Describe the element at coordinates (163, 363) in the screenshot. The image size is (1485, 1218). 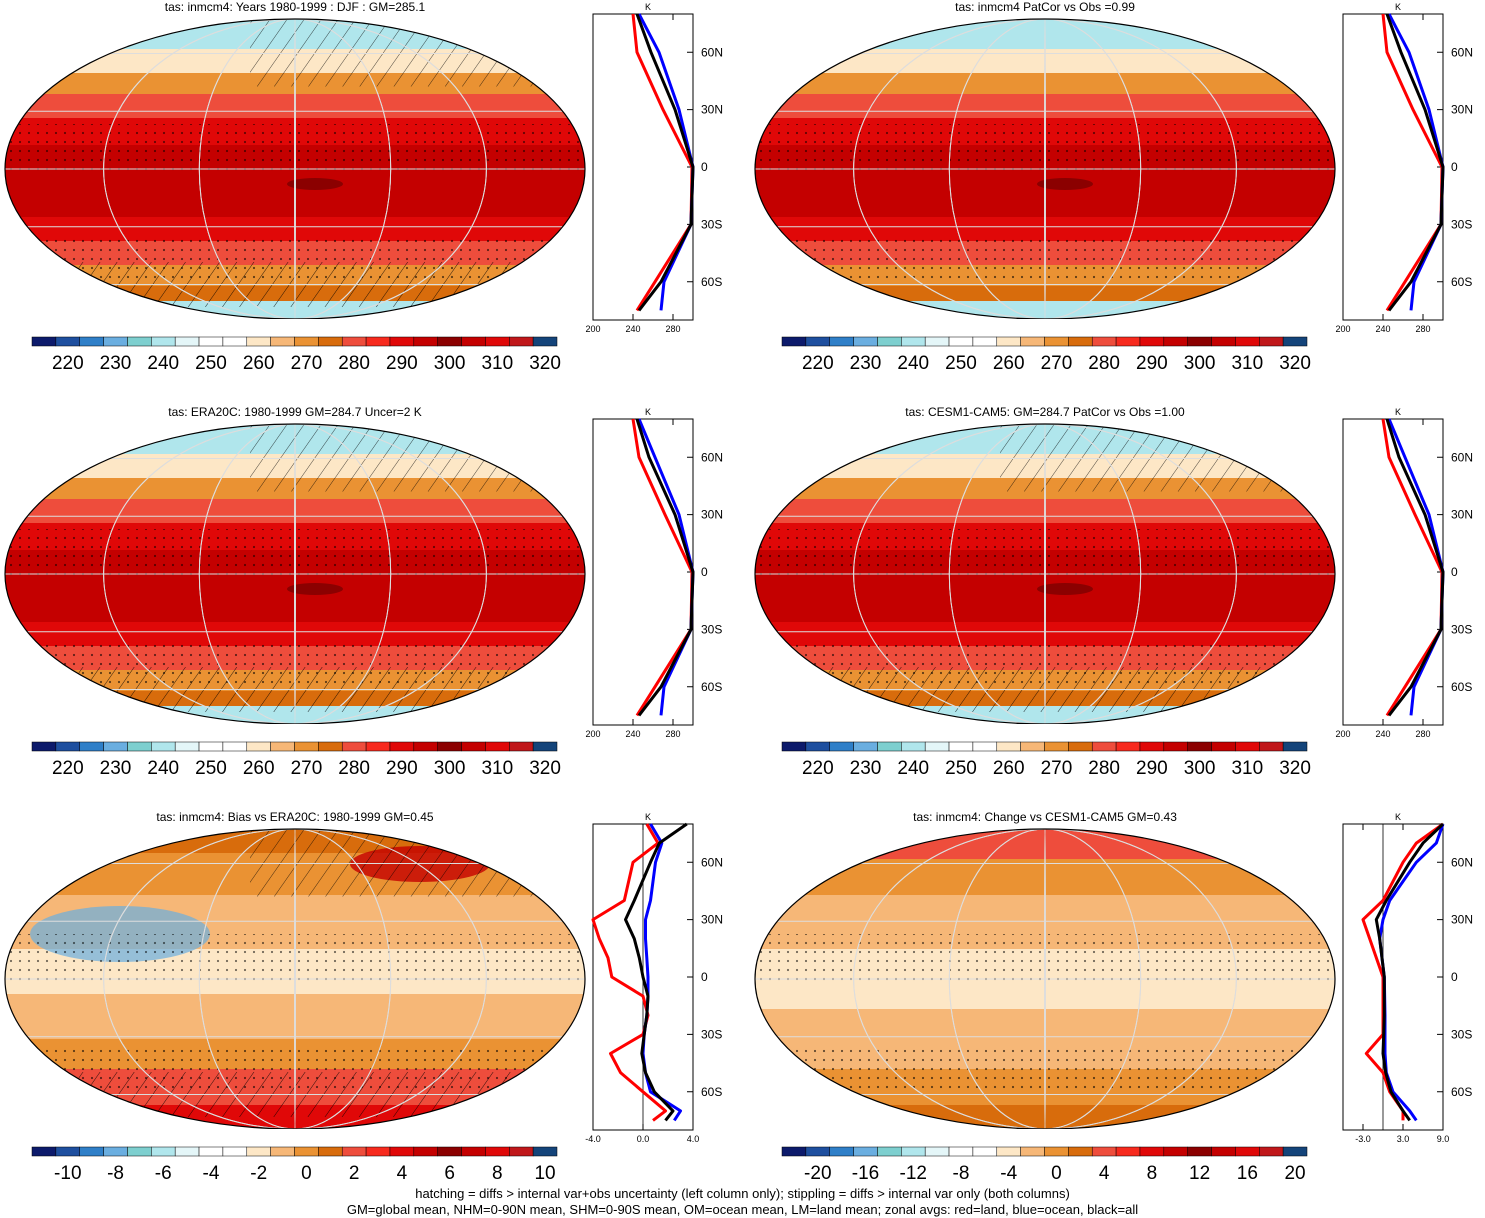
I see `colorbar-tick-label: 240` at that location.